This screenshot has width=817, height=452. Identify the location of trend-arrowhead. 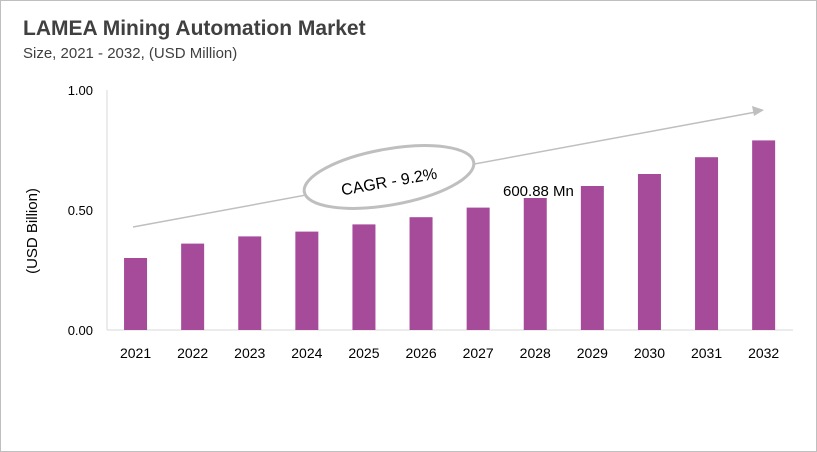
(758, 111).